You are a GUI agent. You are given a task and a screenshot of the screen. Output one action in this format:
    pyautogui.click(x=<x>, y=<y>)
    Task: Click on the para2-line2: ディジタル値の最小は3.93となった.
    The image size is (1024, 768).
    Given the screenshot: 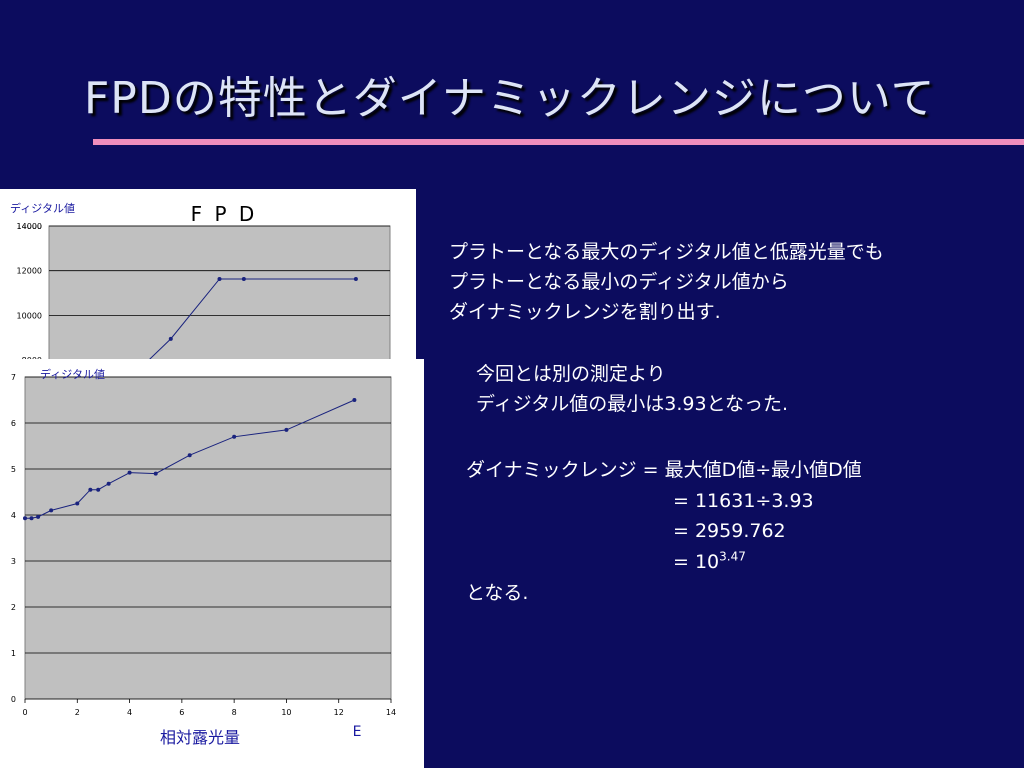 What is the action you would take?
    pyautogui.click(x=632, y=404)
    